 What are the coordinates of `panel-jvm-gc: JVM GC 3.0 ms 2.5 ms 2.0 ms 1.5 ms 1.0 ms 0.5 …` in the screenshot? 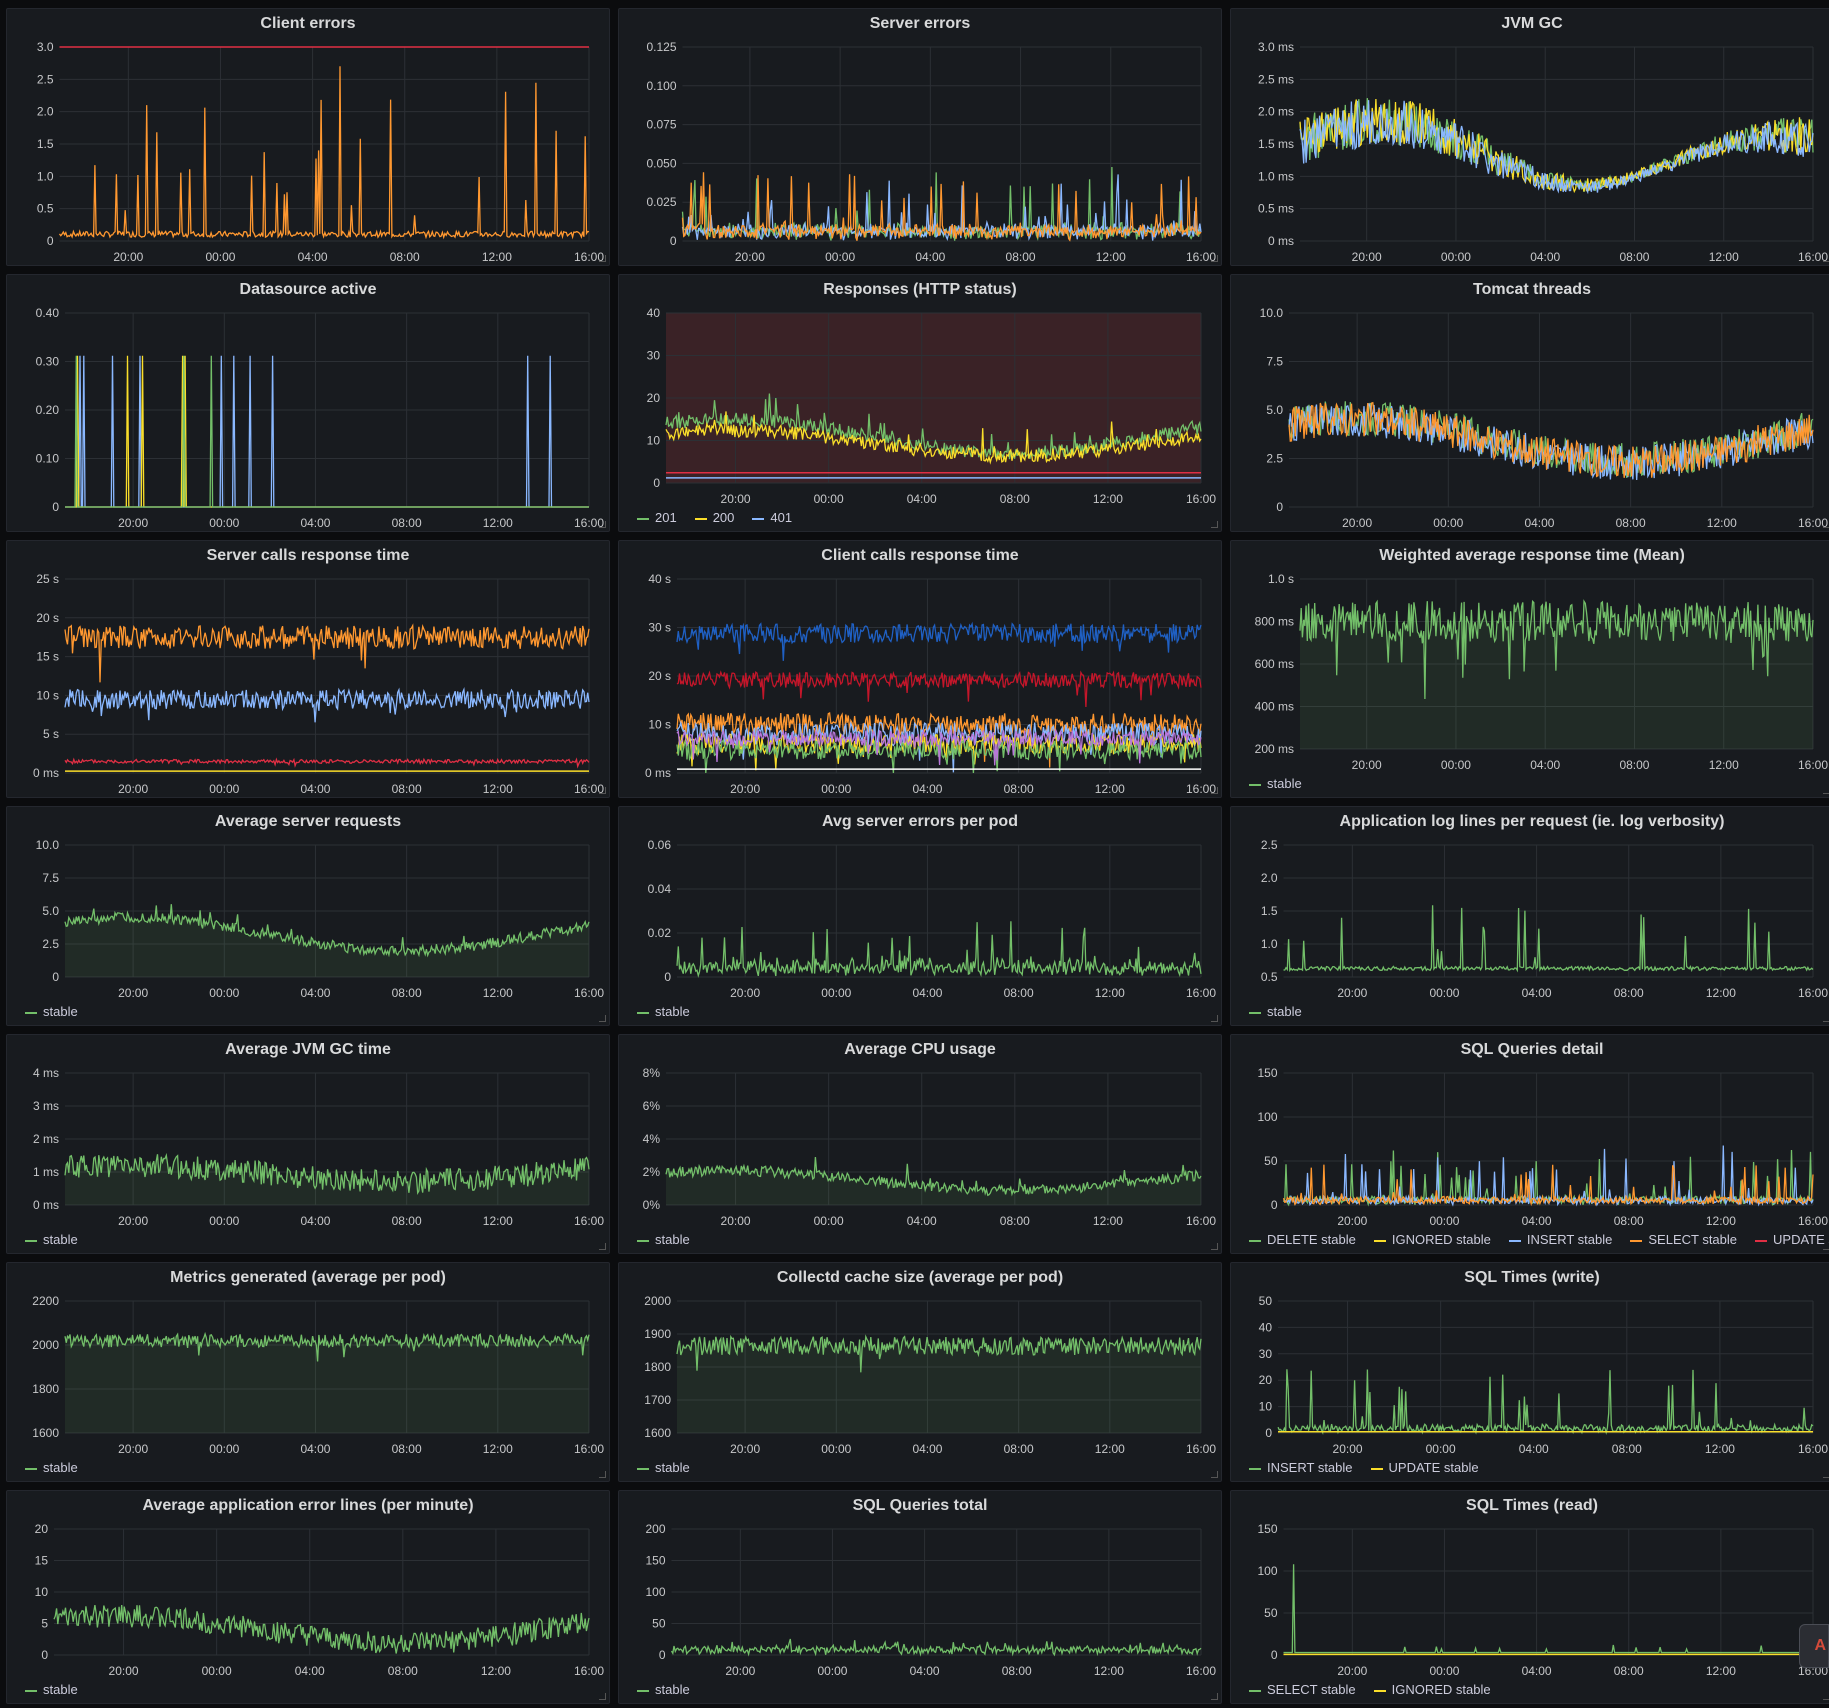 It's located at (1529, 137).